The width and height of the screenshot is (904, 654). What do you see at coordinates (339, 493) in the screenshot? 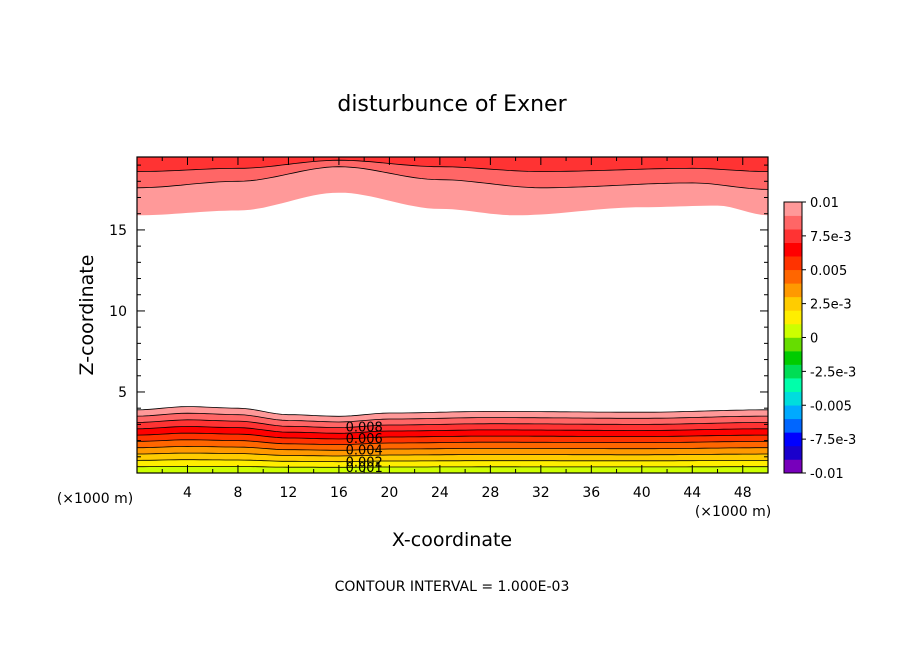
I see `x-tick-label: 16` at bounding box center [339, 493].